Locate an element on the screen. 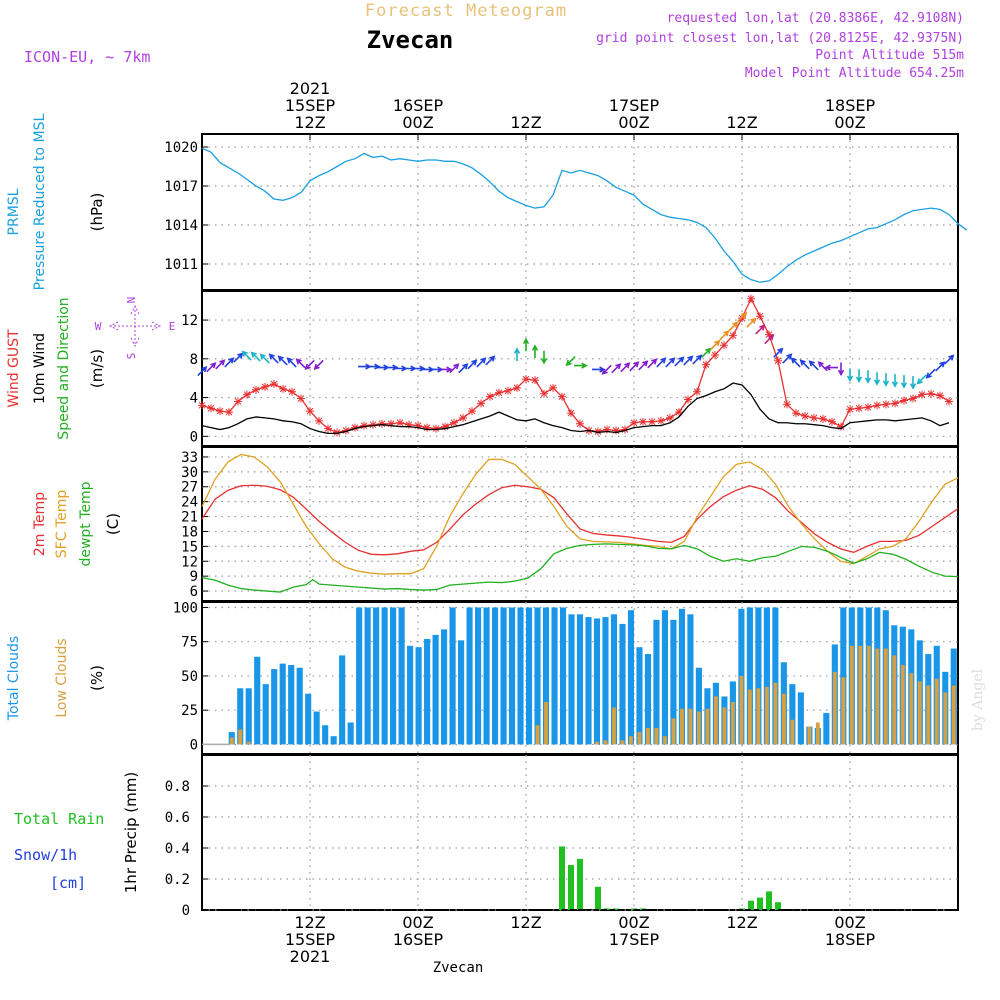 The width and height of the screenshot is (1000, 1000). header-model-altitude: Model Point Altitude 654.25m is located at coordinates (854, 73).